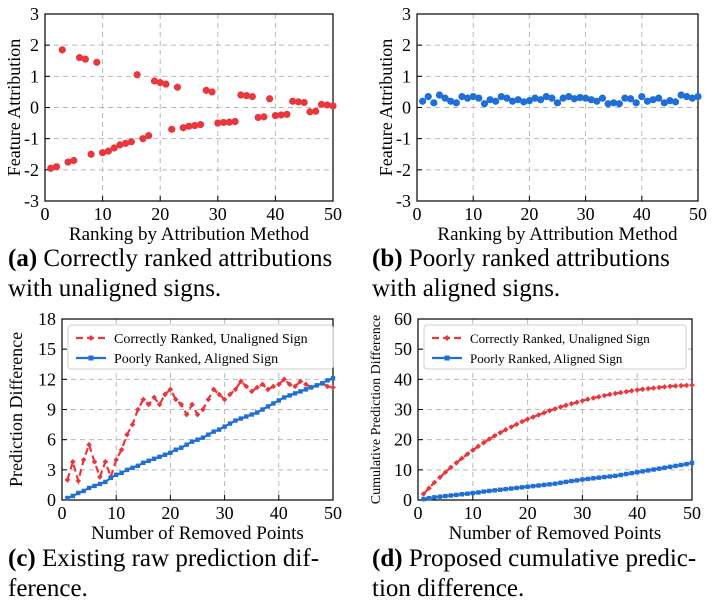 The height and width of the screenshot is (604, 721). Describe the element at coordinates (560, 338) in the screenshot. I see `chart-d-legend-label-0: Correctly Ranked, Unaligned Sign` at that location.